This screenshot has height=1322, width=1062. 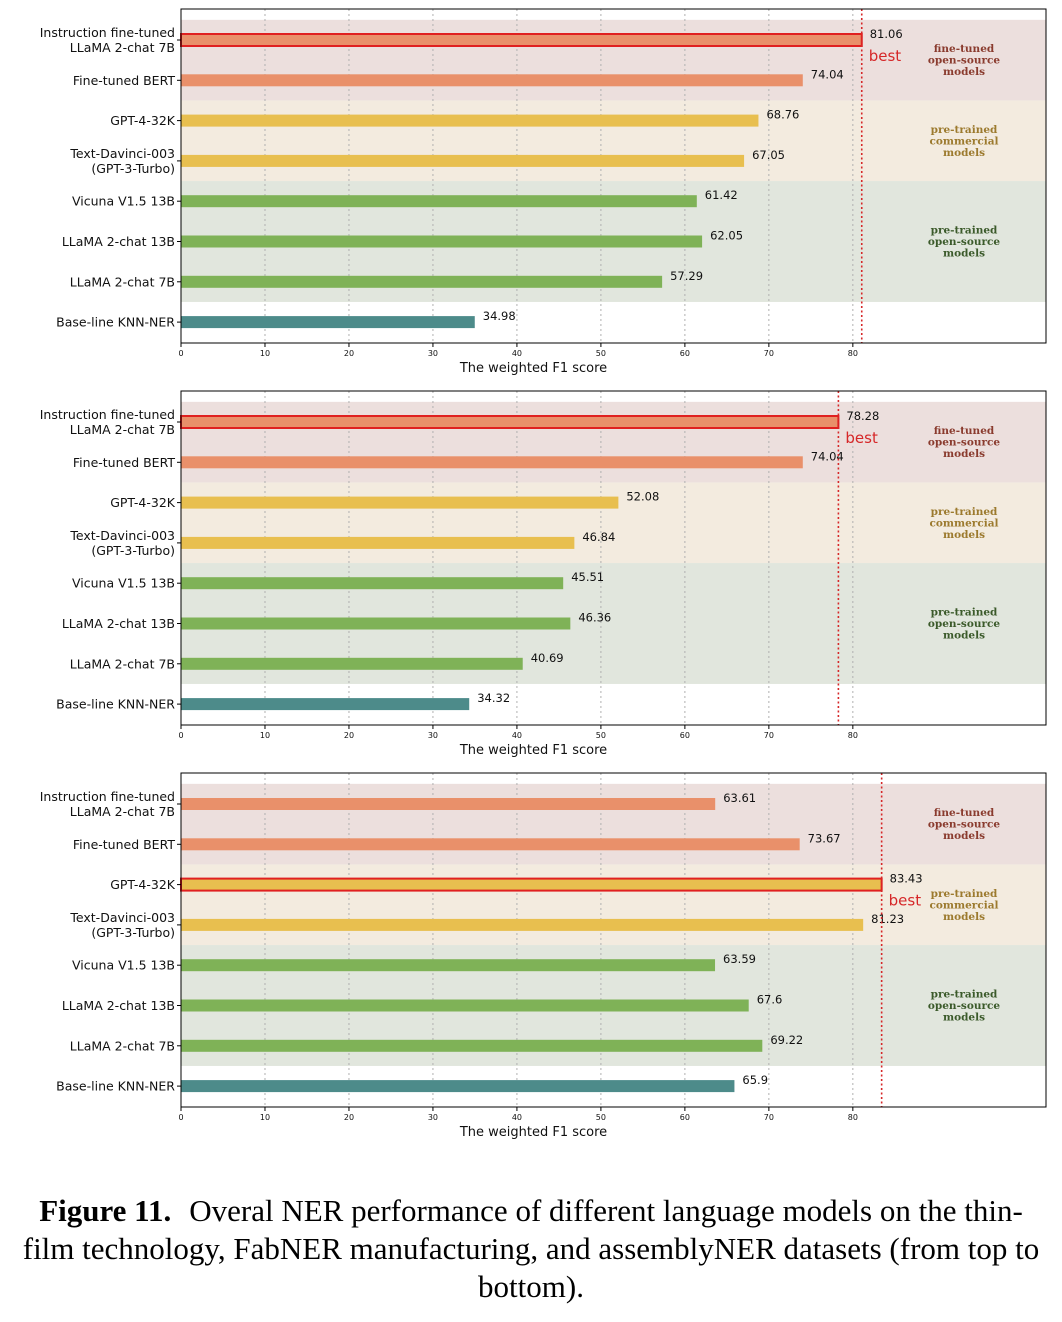 I want to click on group-label: commercial, so click(x=963, y=141).